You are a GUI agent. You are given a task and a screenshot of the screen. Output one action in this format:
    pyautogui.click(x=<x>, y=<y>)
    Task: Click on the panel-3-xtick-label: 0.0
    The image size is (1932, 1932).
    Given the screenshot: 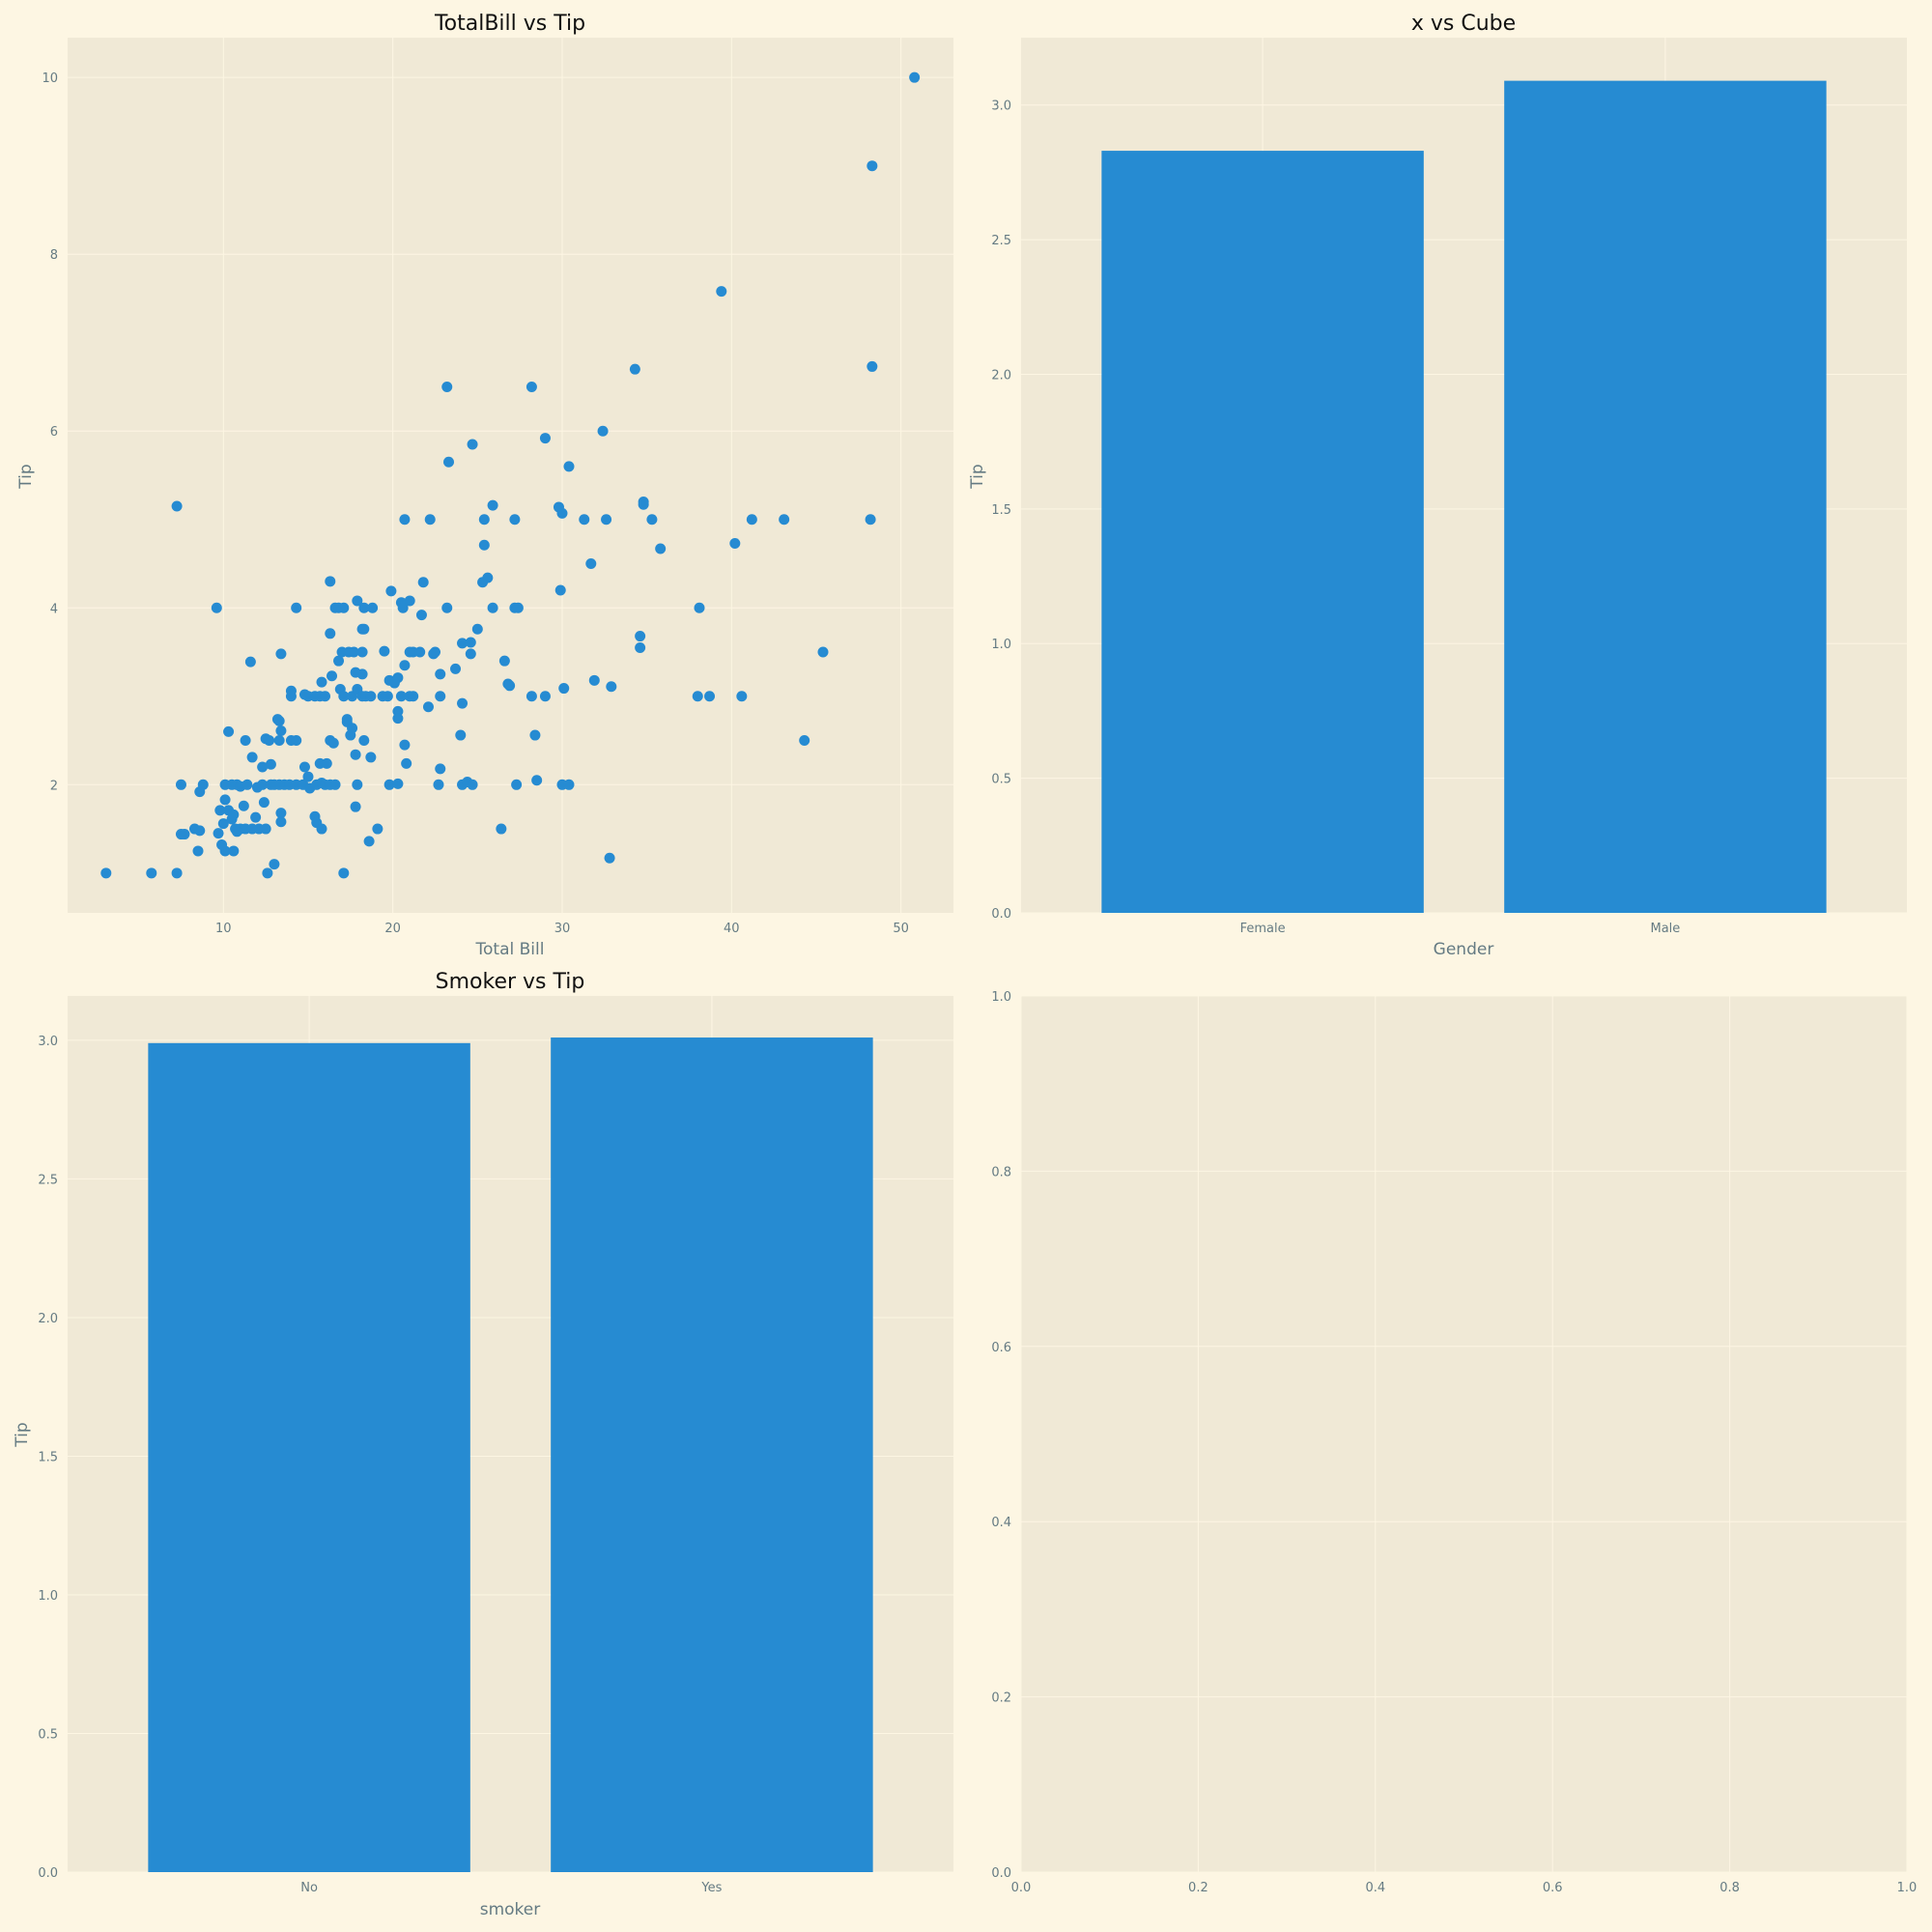 What is the action you would take?
    pyautogui.click(x=1021, y=1888)
    